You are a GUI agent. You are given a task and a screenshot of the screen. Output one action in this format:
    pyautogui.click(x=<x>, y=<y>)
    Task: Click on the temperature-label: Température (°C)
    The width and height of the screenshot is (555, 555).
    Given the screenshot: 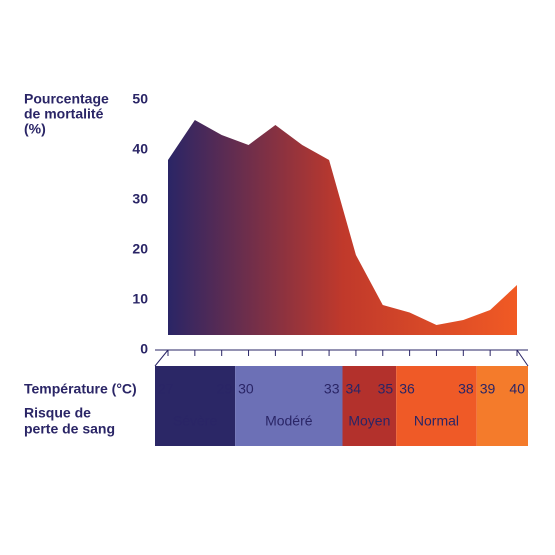 What is the action you would take?
    pyautogui.click(x=80, y=389)
    